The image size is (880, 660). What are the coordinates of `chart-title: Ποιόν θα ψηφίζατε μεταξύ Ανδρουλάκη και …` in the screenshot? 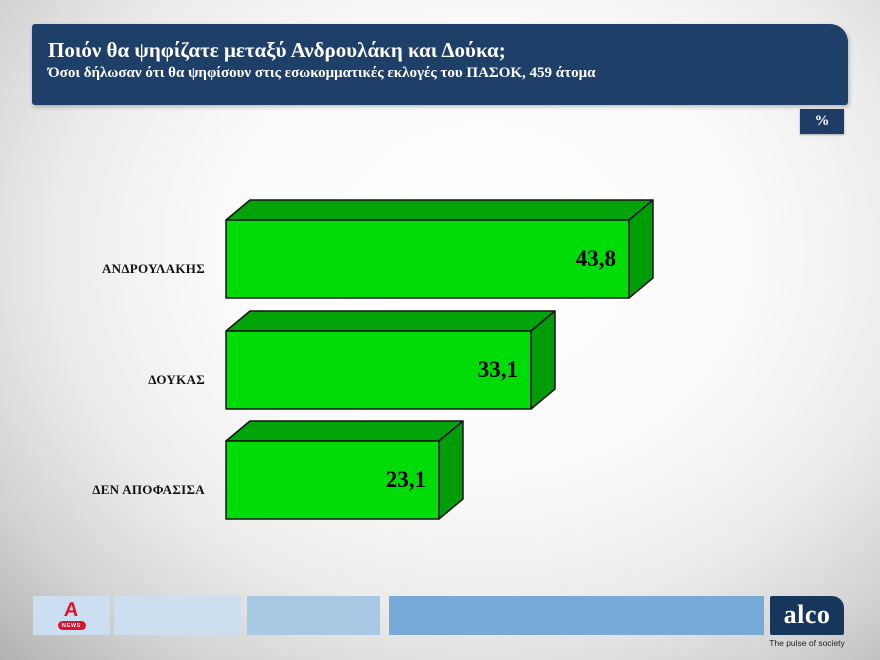 It's located at (277, 50).